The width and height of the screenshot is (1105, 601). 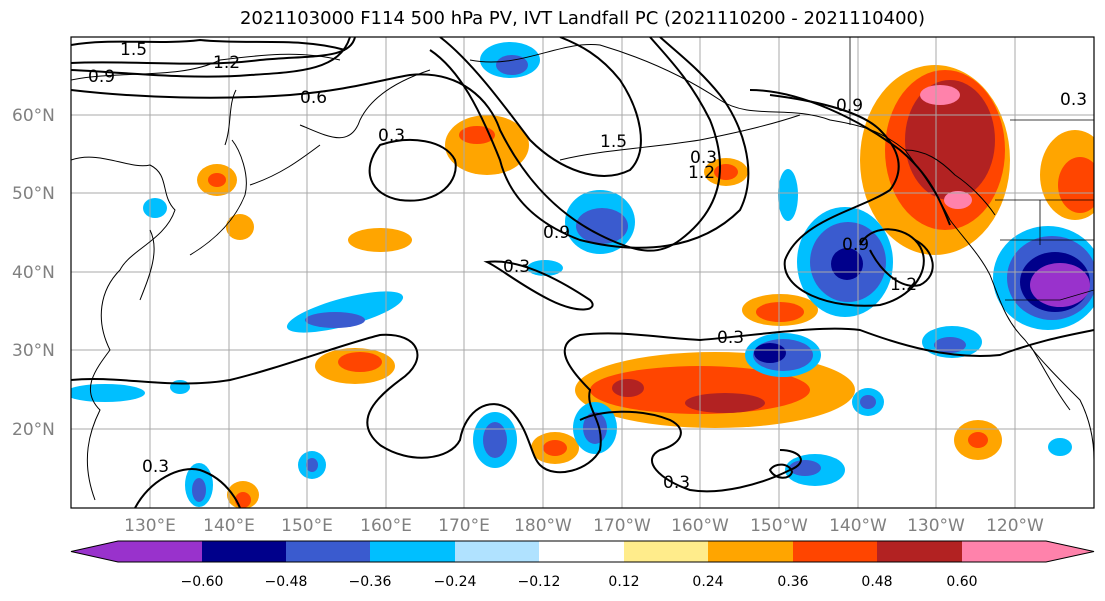 I want to click on shade-hawaii-warm-in, so click(x=978, y=440).